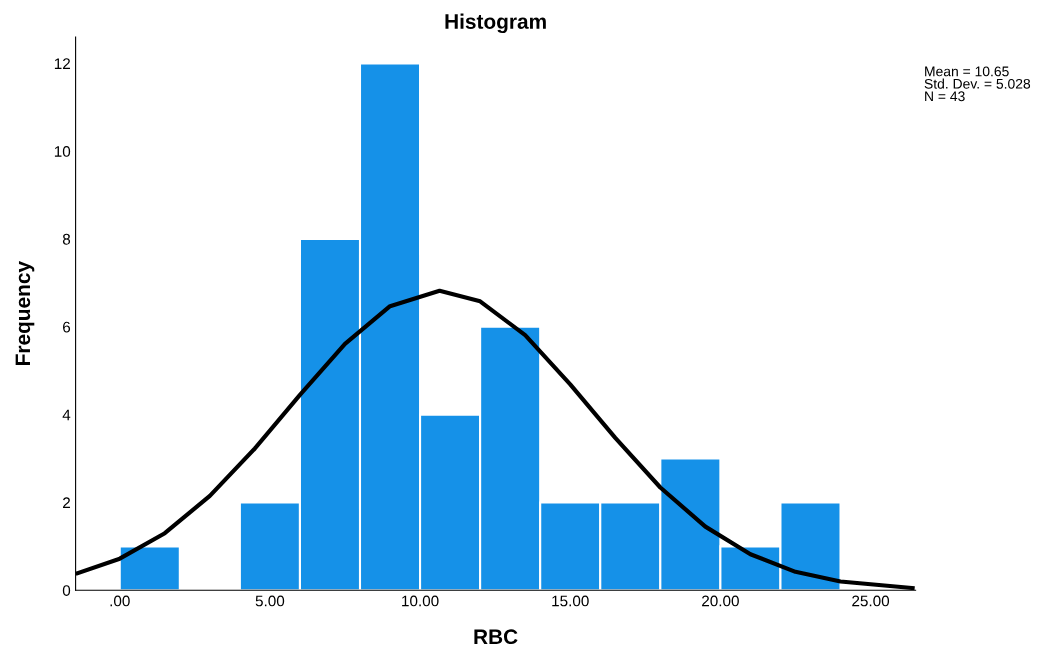 The width and height of the screenshot is (1050, 661). What do you see at coordinates (270, 601) in the screenshot?
I see `x-tick-label: 5.00` at bounding box center [270, 601].